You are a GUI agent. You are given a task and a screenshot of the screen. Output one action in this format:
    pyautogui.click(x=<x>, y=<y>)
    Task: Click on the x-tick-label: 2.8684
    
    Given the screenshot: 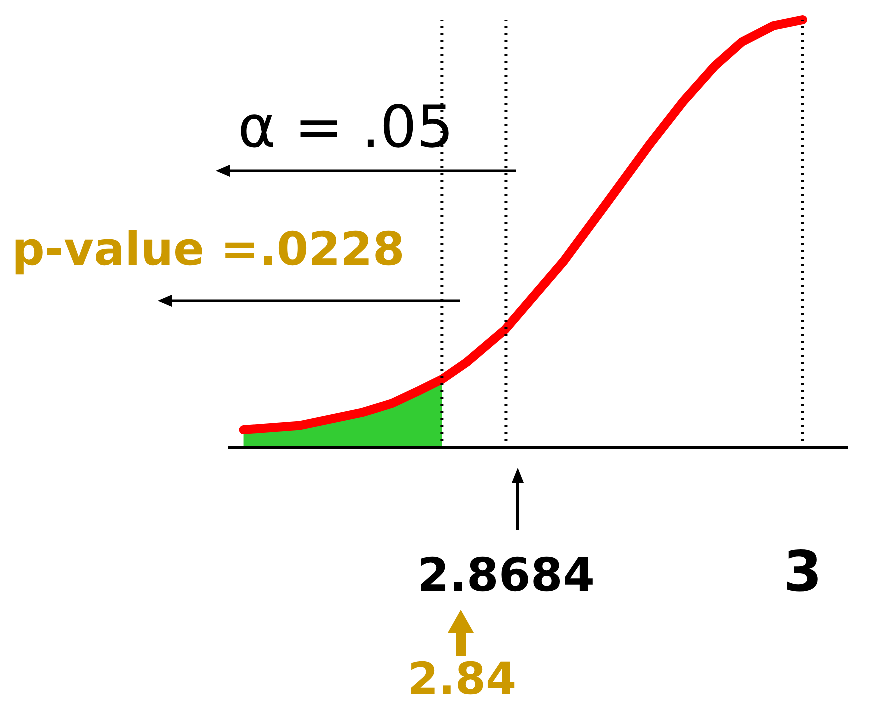 What is the action you would take?
    pyautogui.click(x=506, y=575)
    